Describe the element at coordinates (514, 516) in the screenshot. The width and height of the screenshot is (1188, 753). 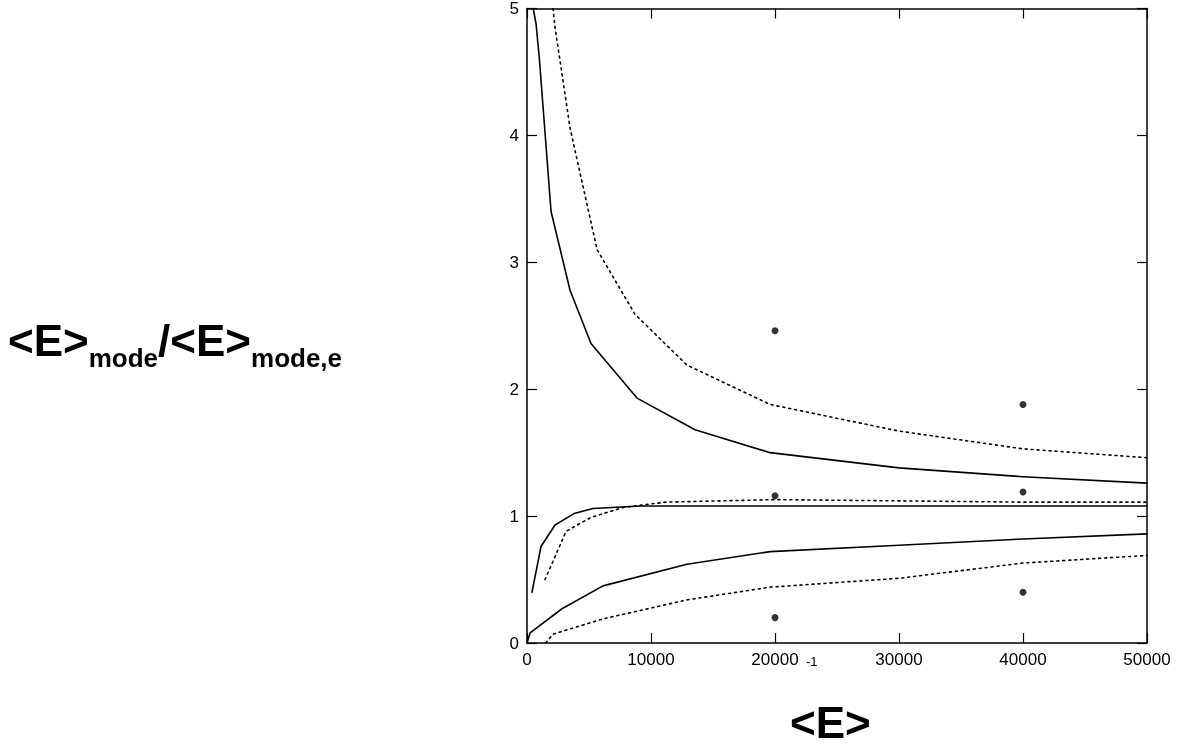
I see `y-tick-label: 1` at that location.